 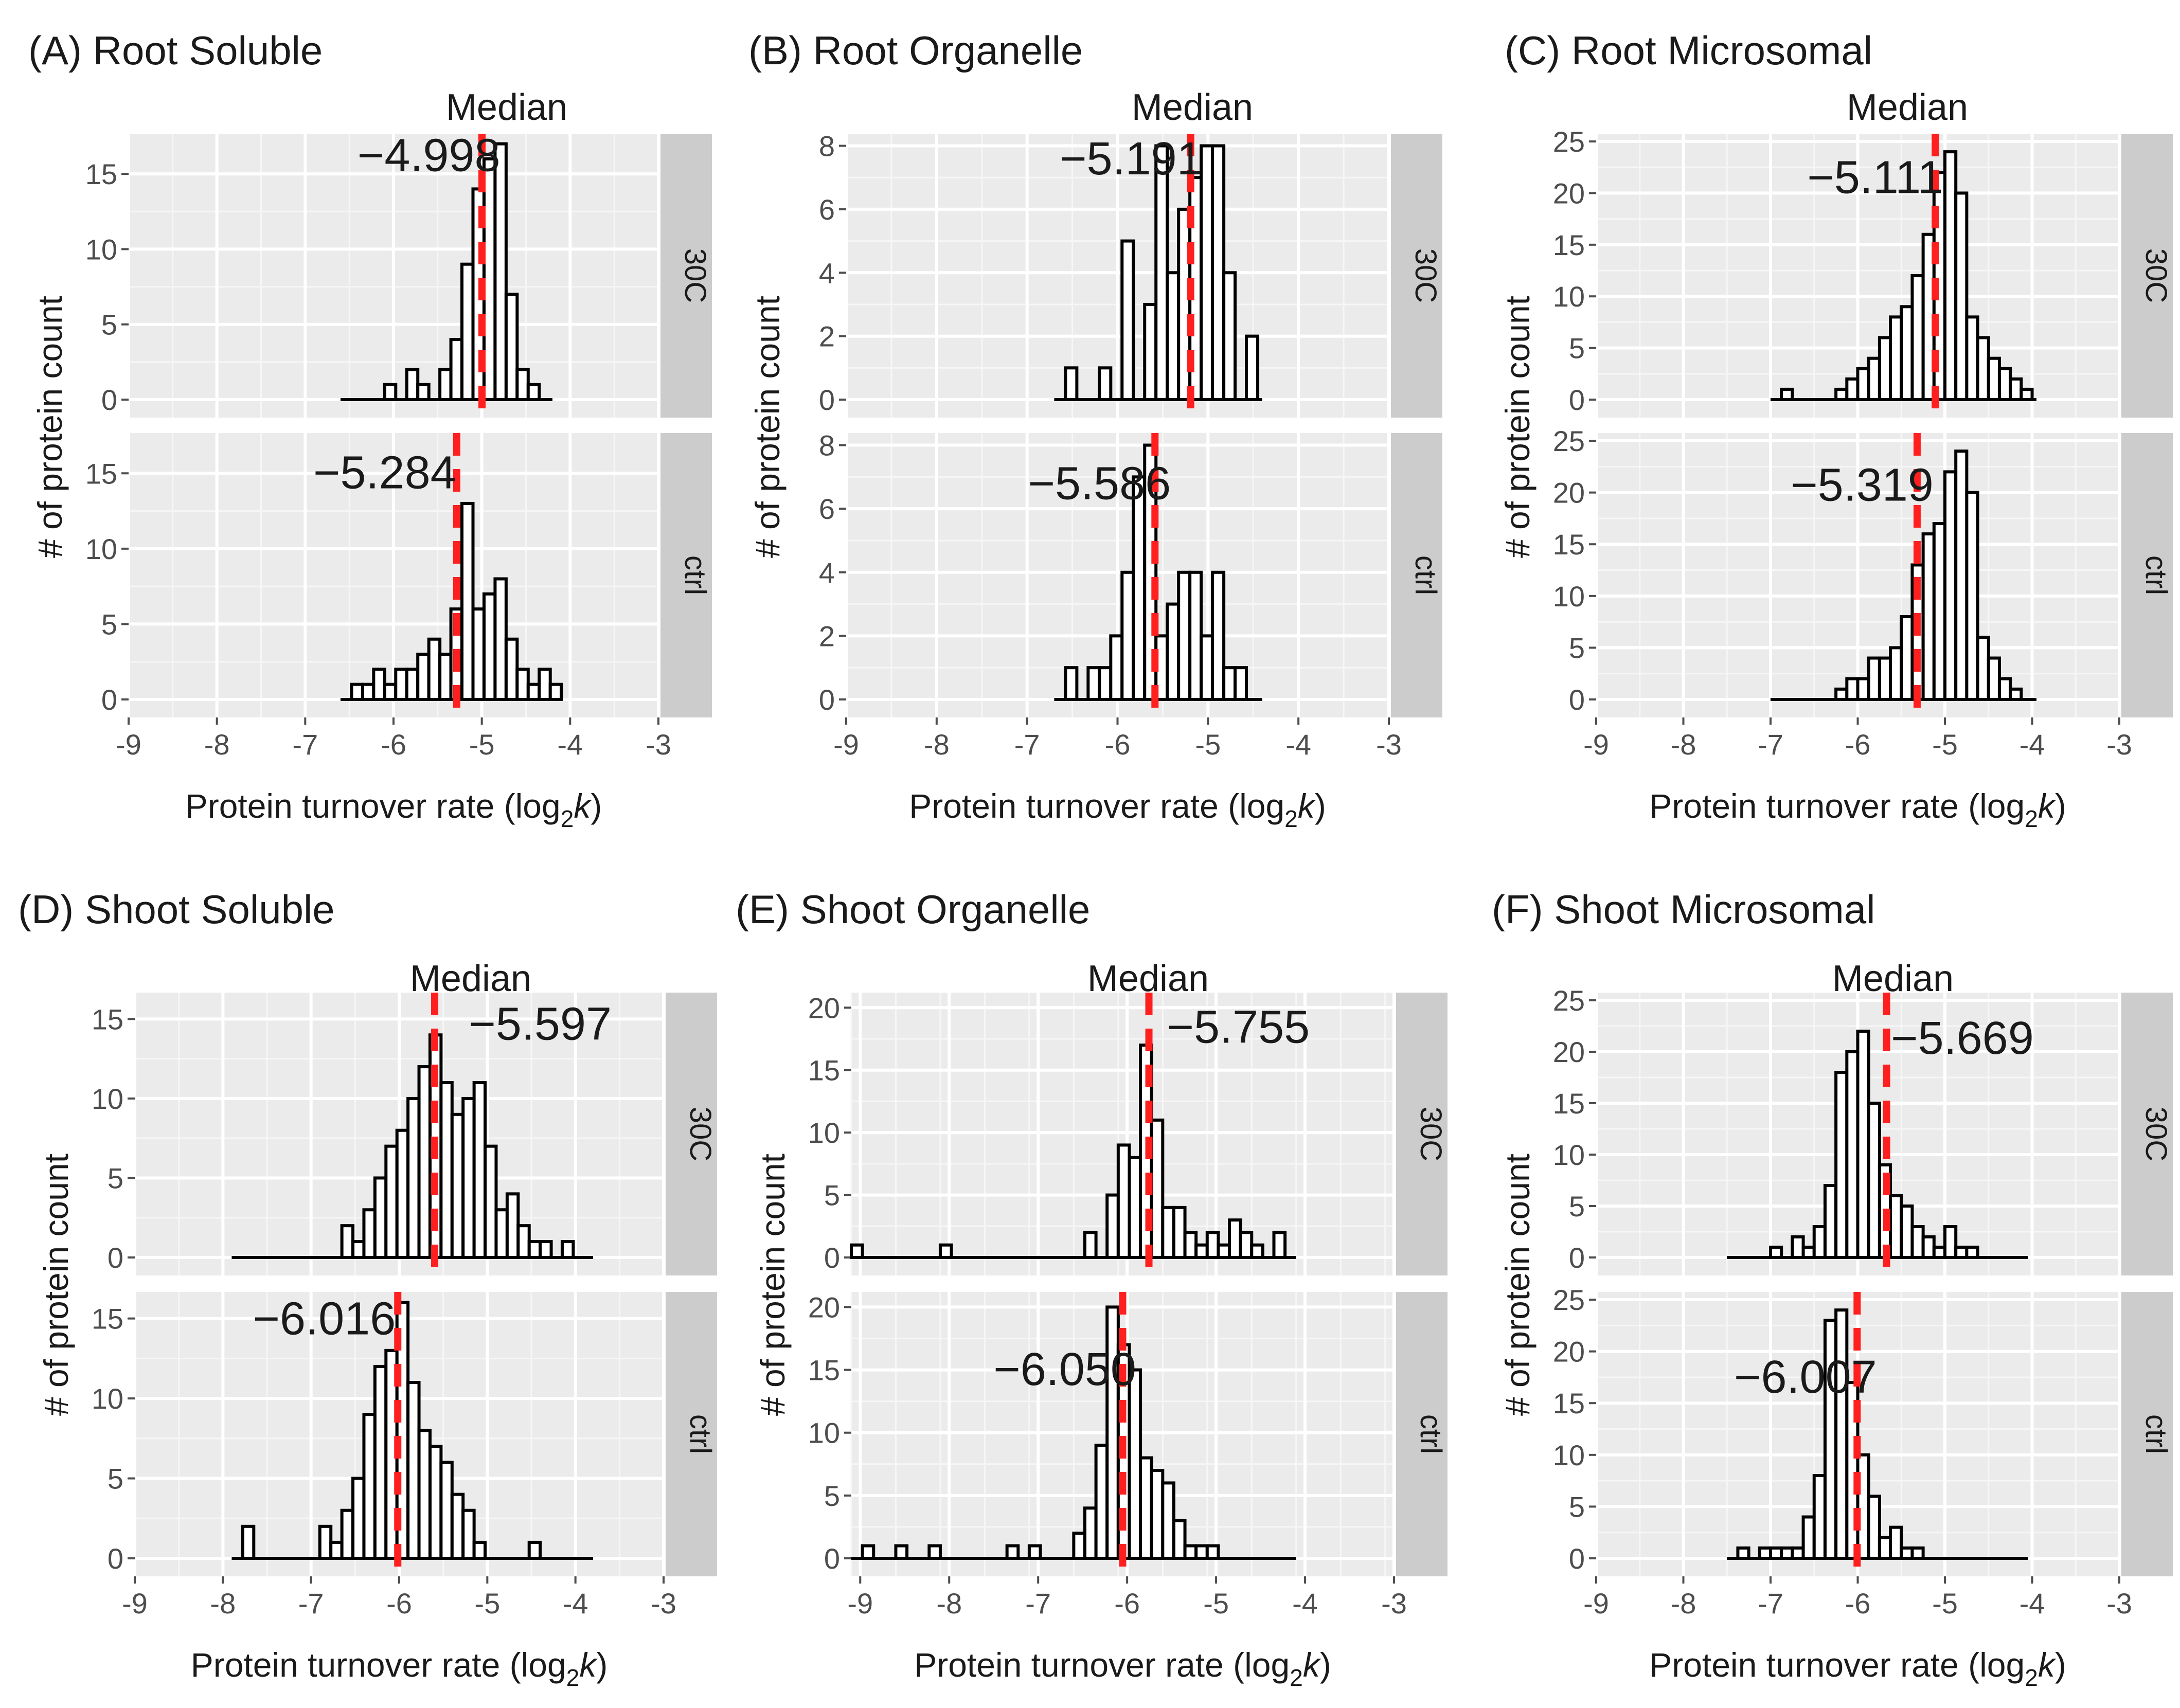 What do you see at coordinates (1875, 177) in the screenshot?
I see `median-label: −5.111` at bounding box center [1875, 177].